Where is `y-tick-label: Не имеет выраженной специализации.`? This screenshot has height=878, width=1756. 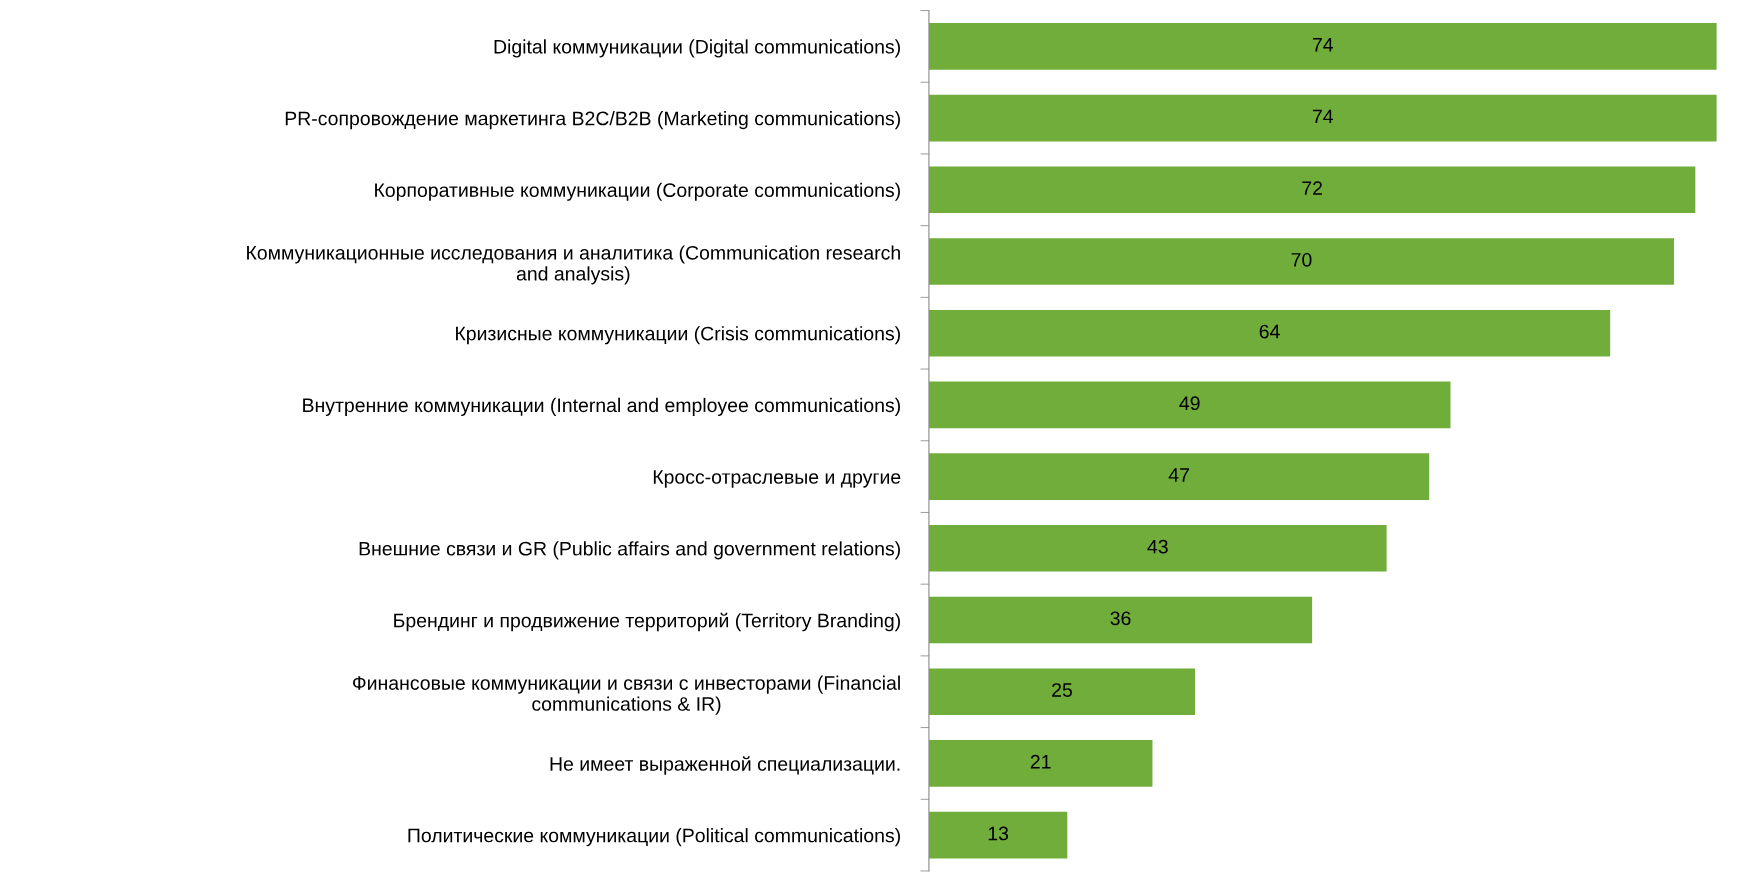 y-tick-label: Не имеет выраженной специализации. is located at coordinates (725, 765).